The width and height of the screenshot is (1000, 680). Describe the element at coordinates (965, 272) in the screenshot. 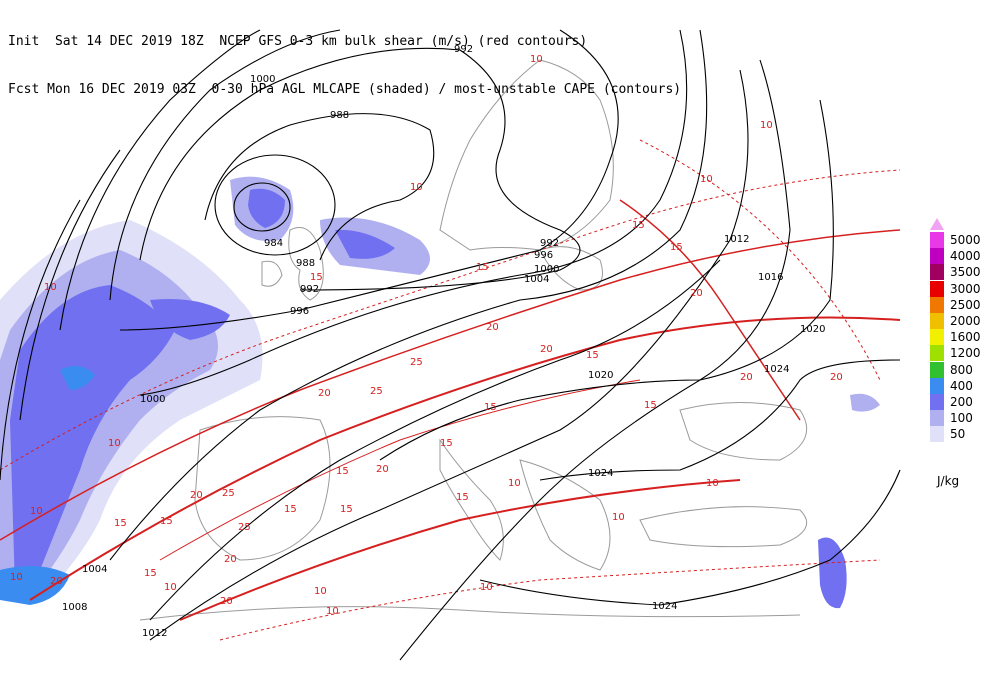

I see `legend-label: 3500` at that location.